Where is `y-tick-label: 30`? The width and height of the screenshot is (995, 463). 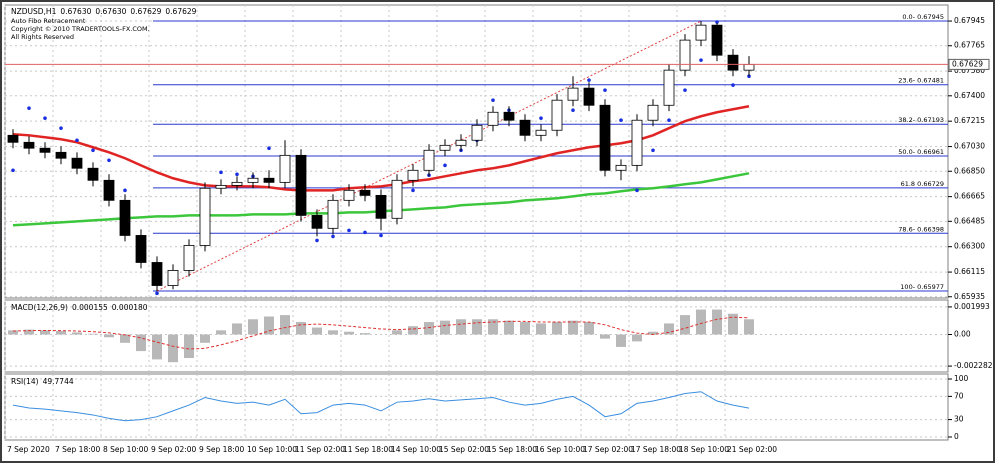 y-tick-label: 30 is located at coordinates (959, 419).